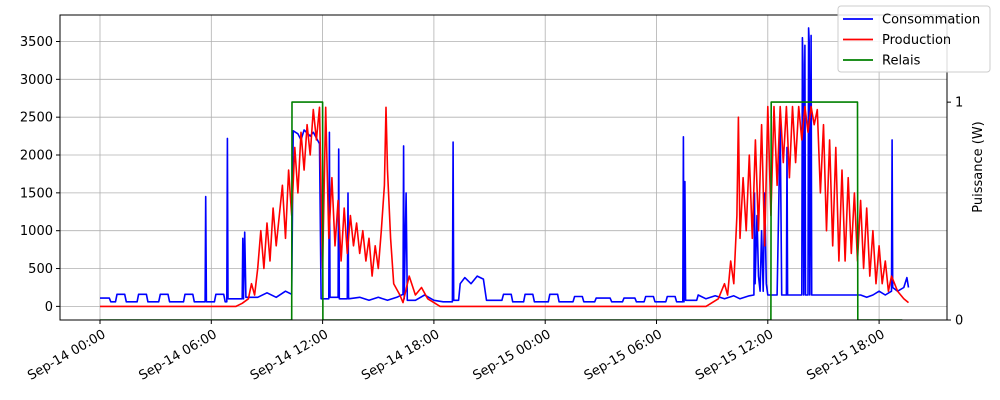 Image resolution: width=1000 pixels, height=400 pixels. What do you see at coordinates (40, 175) in the screenshot?
I see `y-axis-left: 0 500 1000 1500 2000 2500 3000 3500` at bounding box center [40, 175].